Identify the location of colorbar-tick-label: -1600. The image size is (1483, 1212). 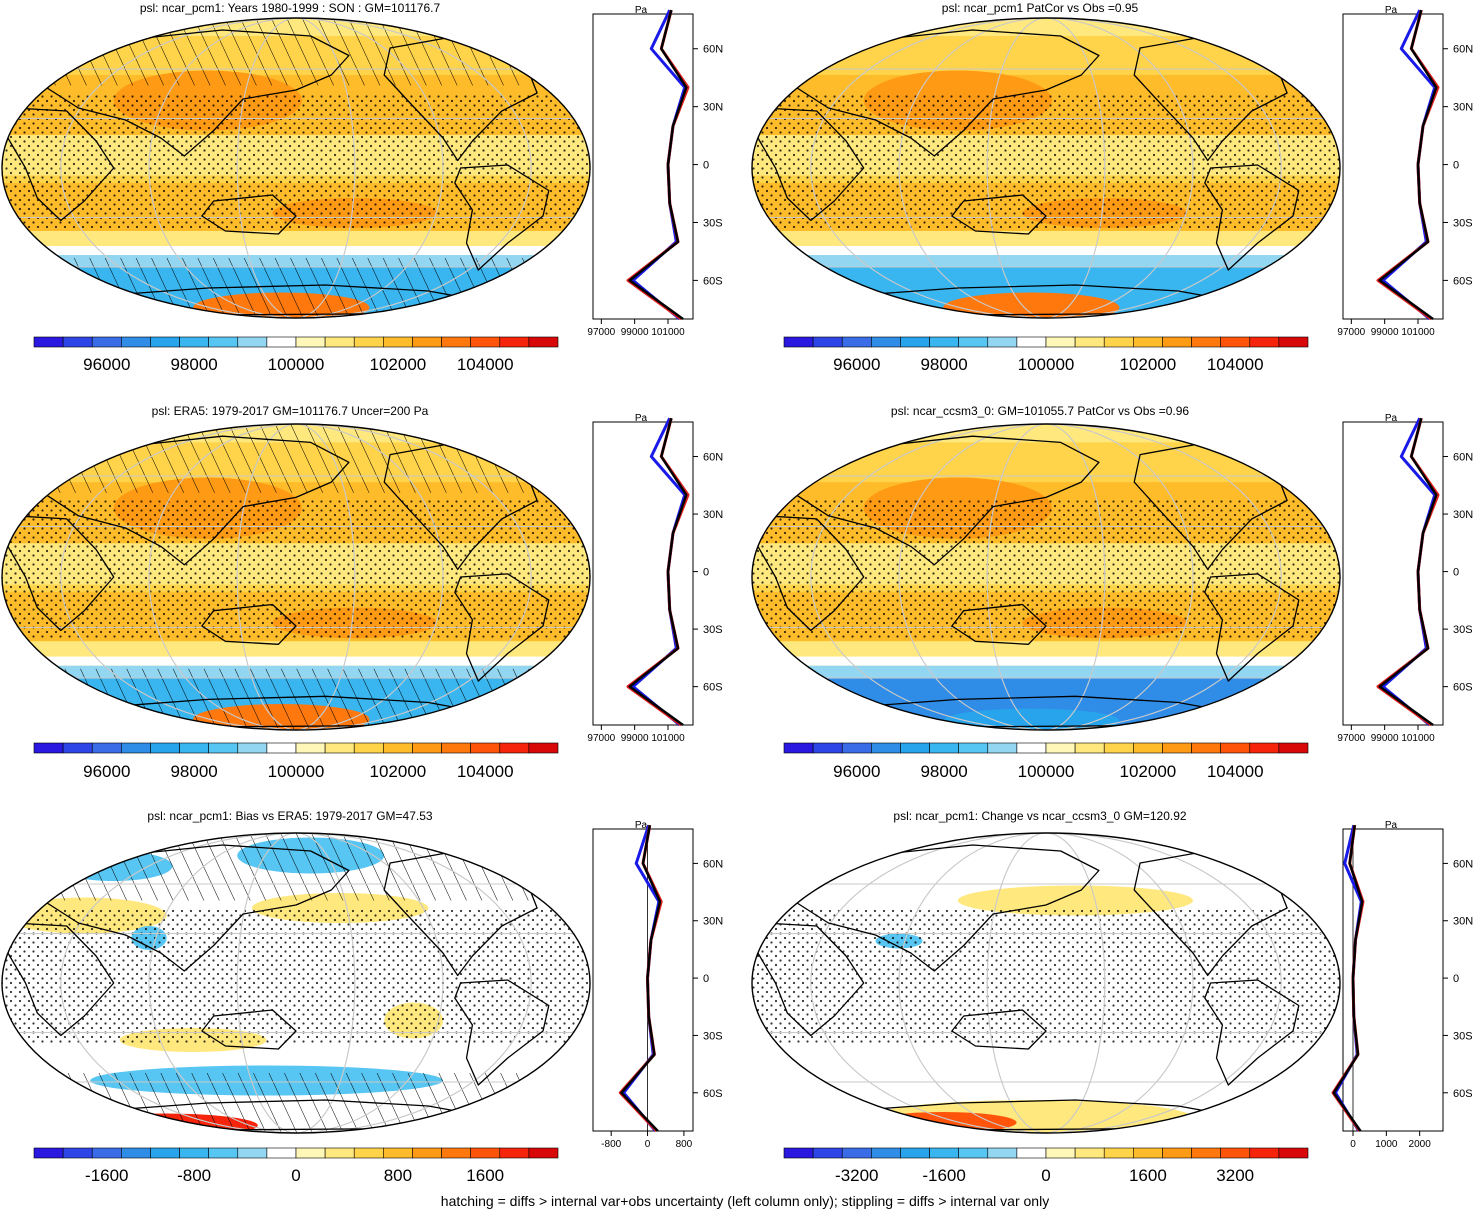
(943, 1175).